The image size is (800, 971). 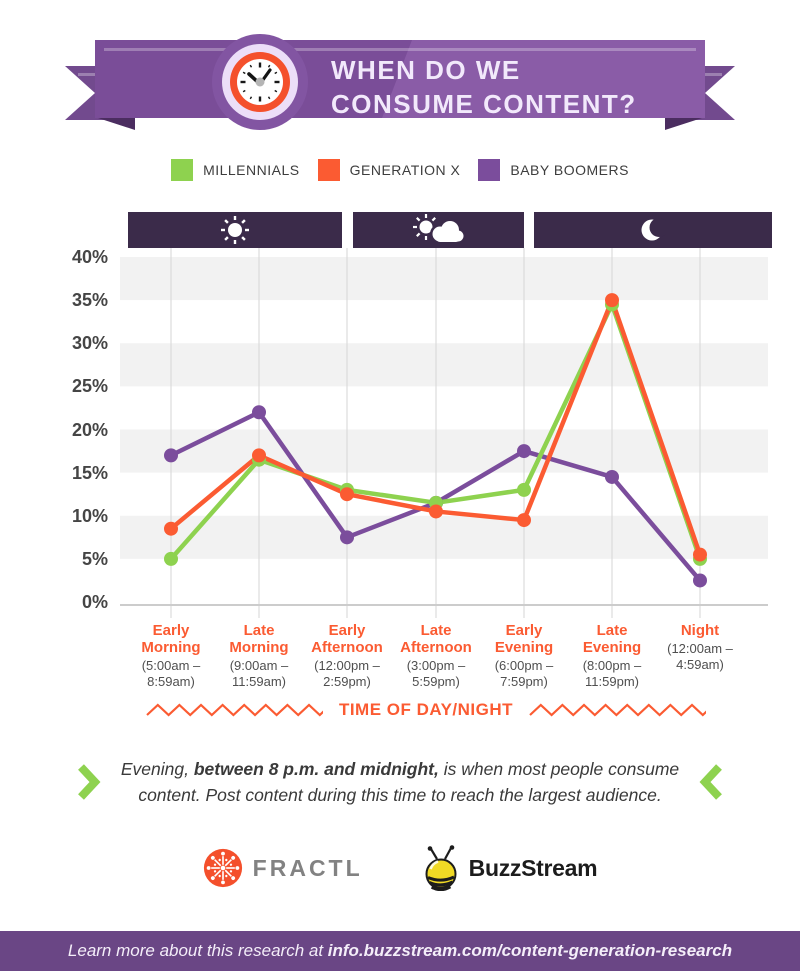 I want to click on callout-pre: Evening,, so click(x=157, y=769).